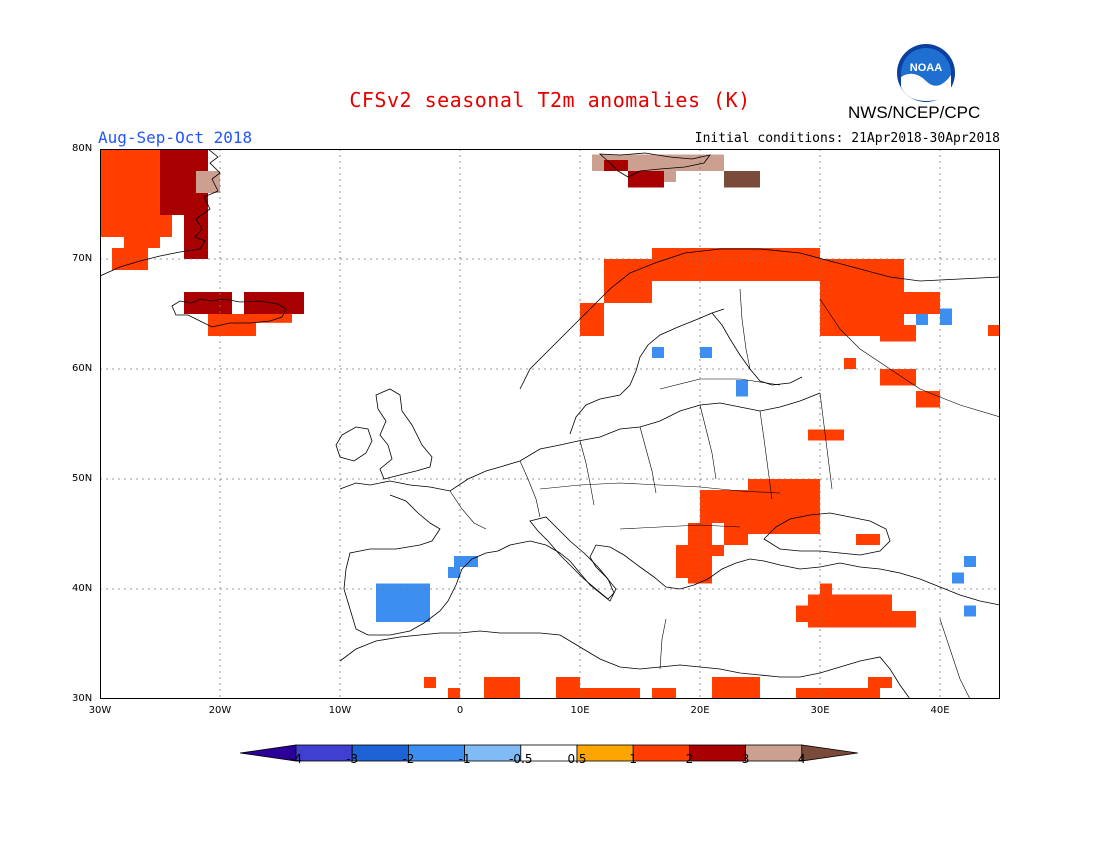 The width and height of the screenshot is (1100, 850). What do you see at coordinates (914, 112) in the screenshot?
I see `org-label: NWS/NCEP/CPC` at bounding box center [914, 112].